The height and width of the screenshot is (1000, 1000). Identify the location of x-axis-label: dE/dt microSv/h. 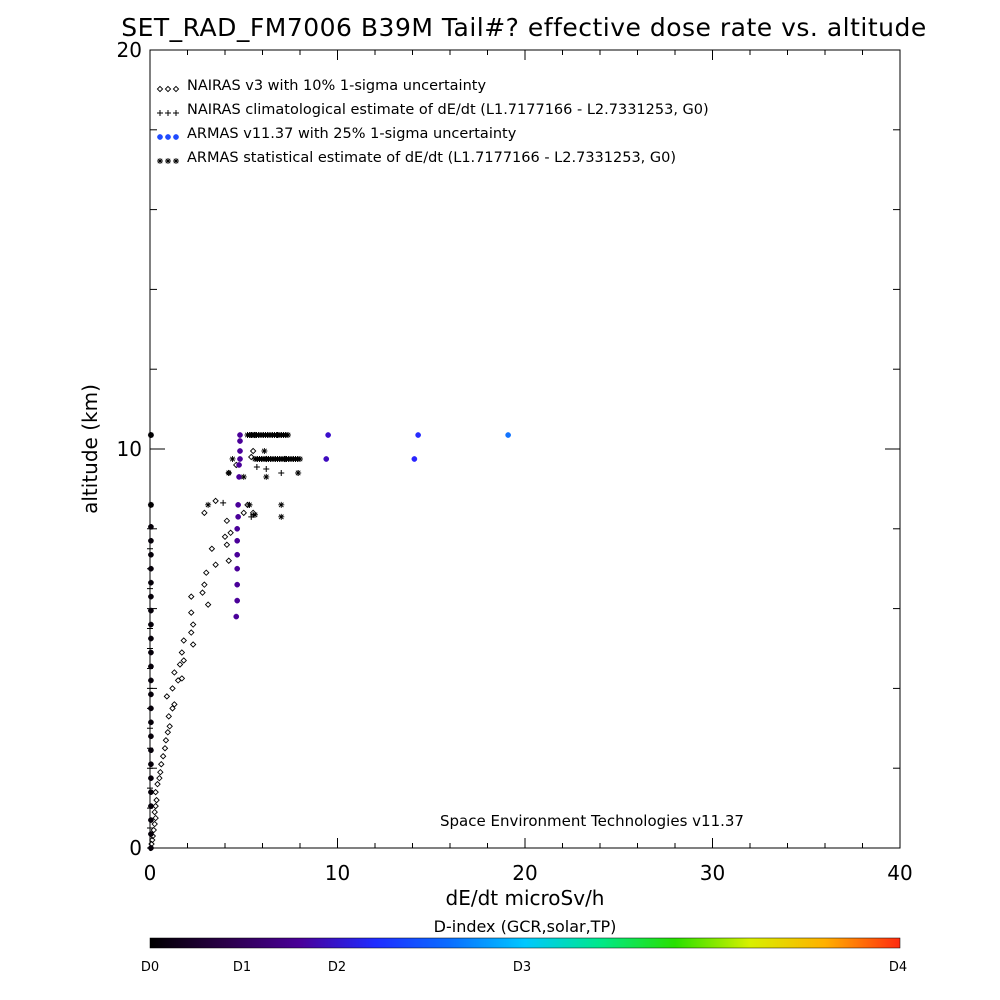
(525, 898).